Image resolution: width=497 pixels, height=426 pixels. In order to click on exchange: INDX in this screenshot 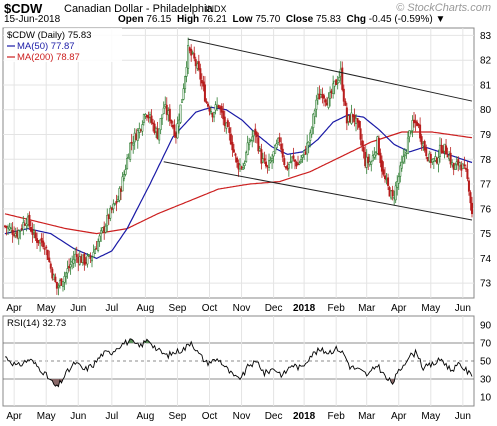, I will do `click(216, 9)`.